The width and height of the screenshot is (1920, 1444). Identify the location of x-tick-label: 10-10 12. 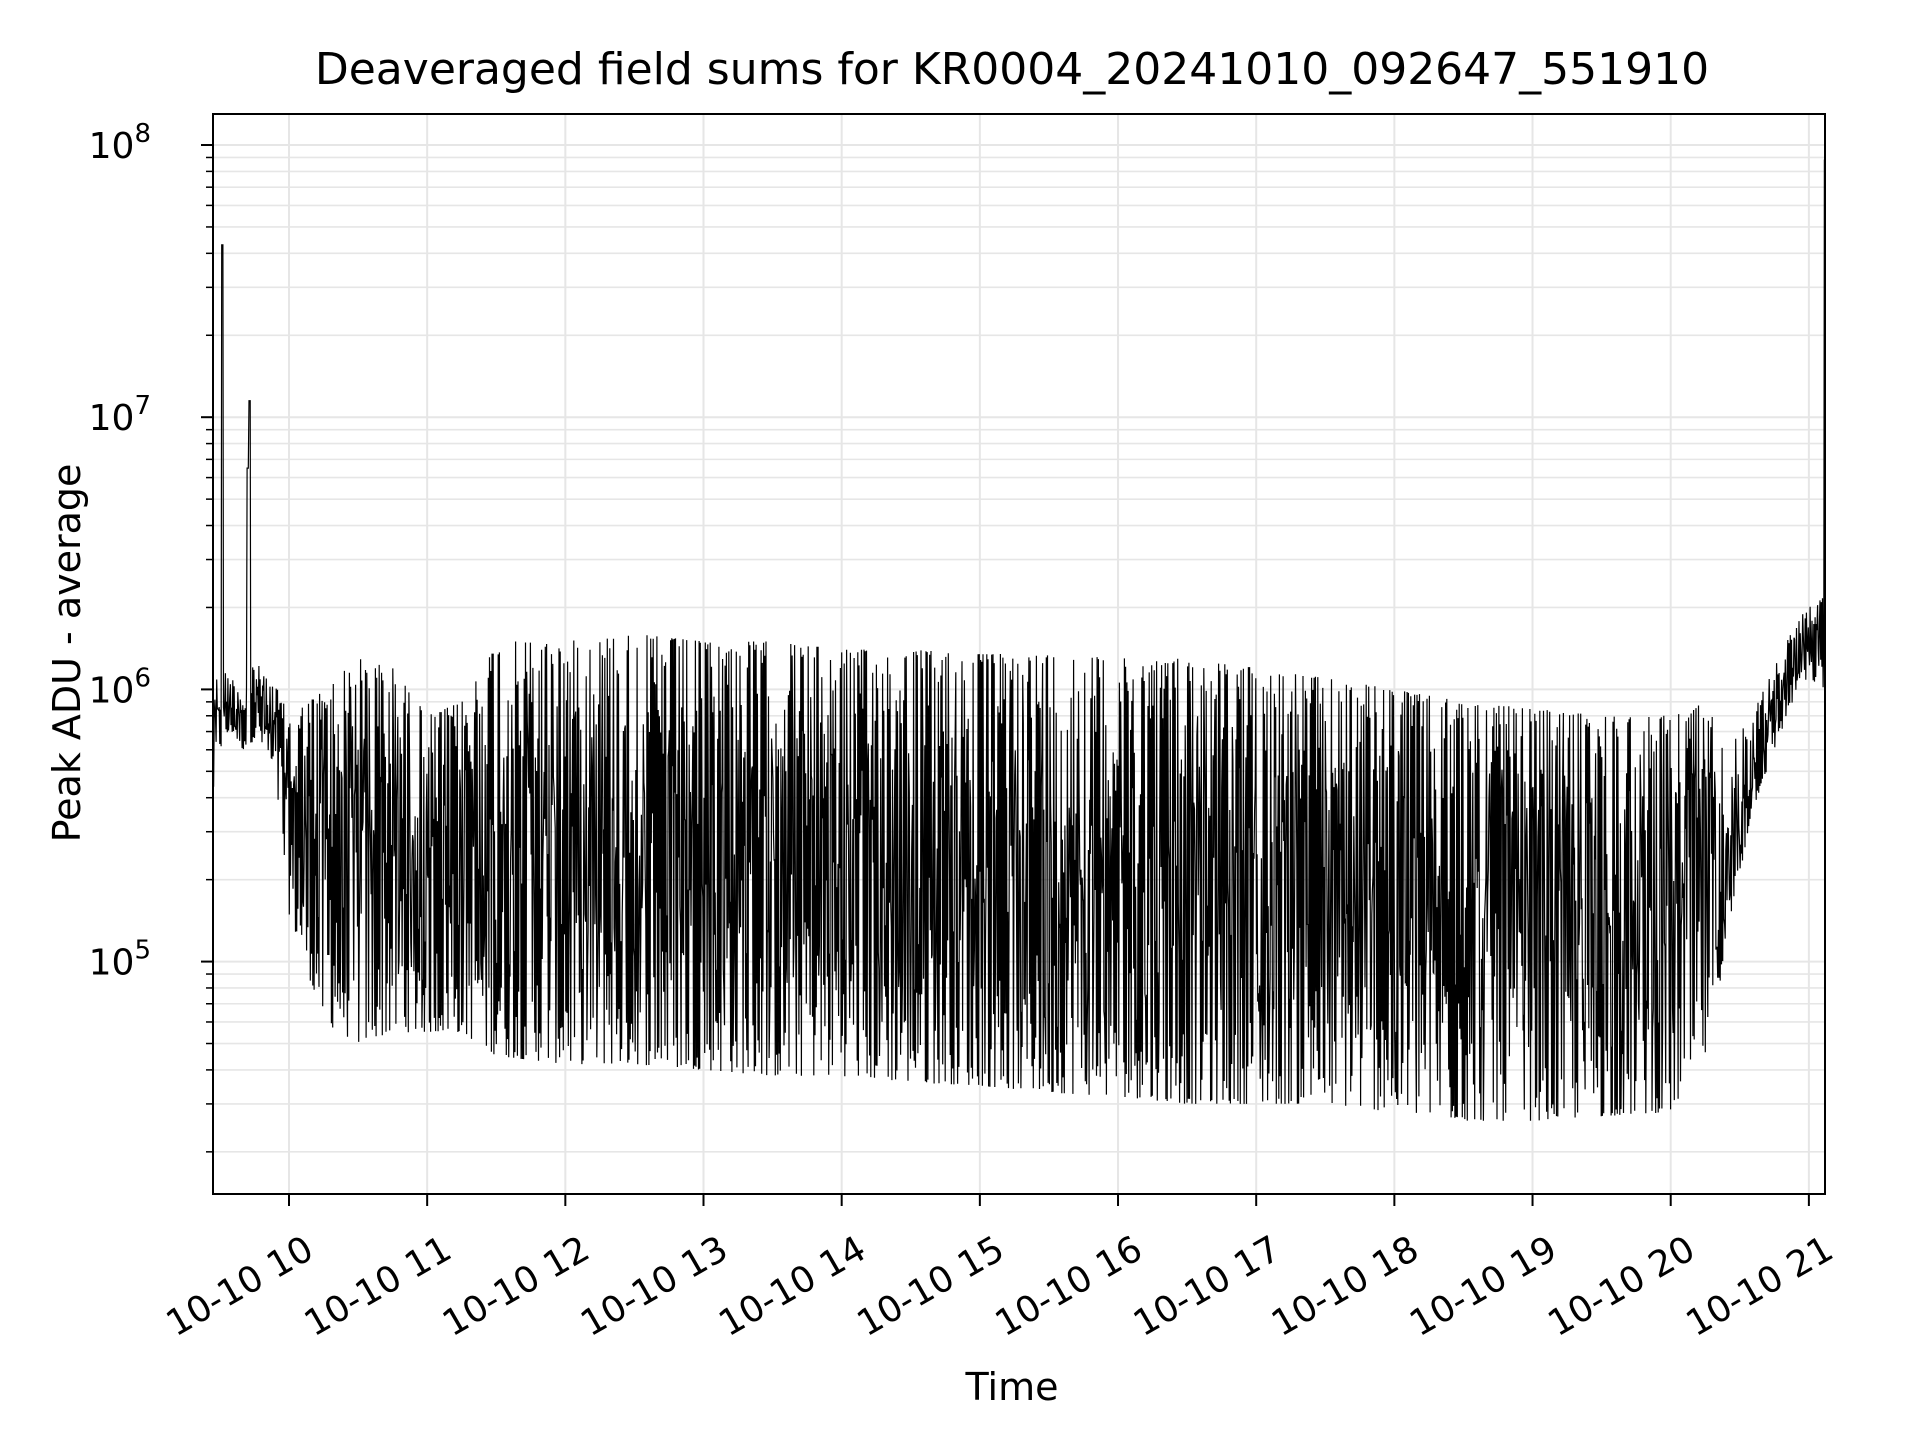
(516, 1286).